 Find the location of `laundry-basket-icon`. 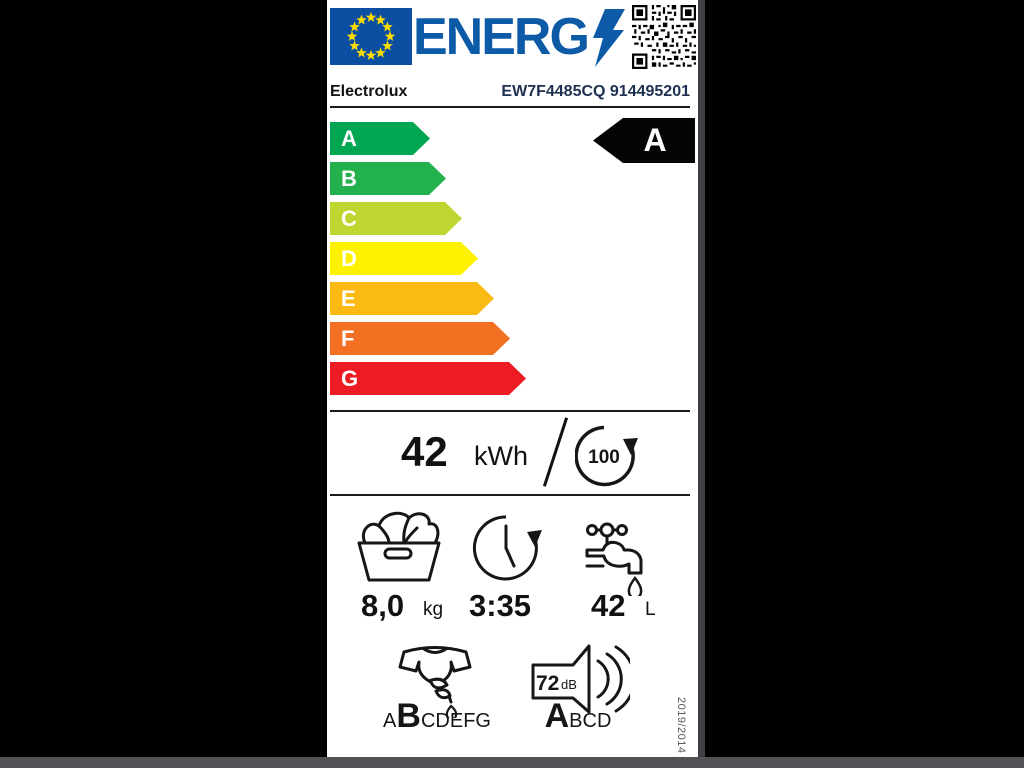

laundry-basket-icon is located at coordinates (399, 546).